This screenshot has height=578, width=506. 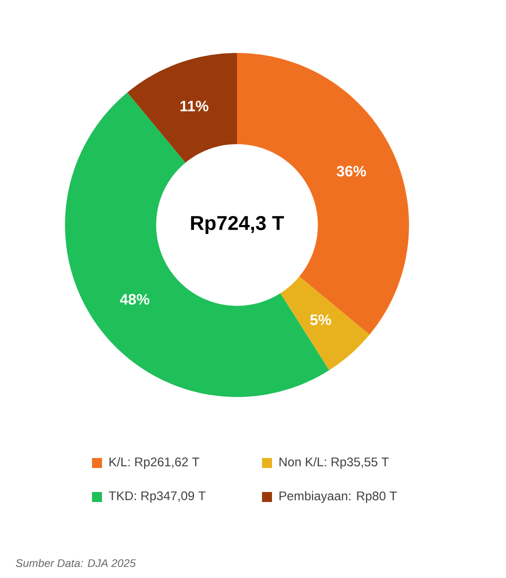 I want to click on text: Rp724,3 T, so click(x=237, y=225).